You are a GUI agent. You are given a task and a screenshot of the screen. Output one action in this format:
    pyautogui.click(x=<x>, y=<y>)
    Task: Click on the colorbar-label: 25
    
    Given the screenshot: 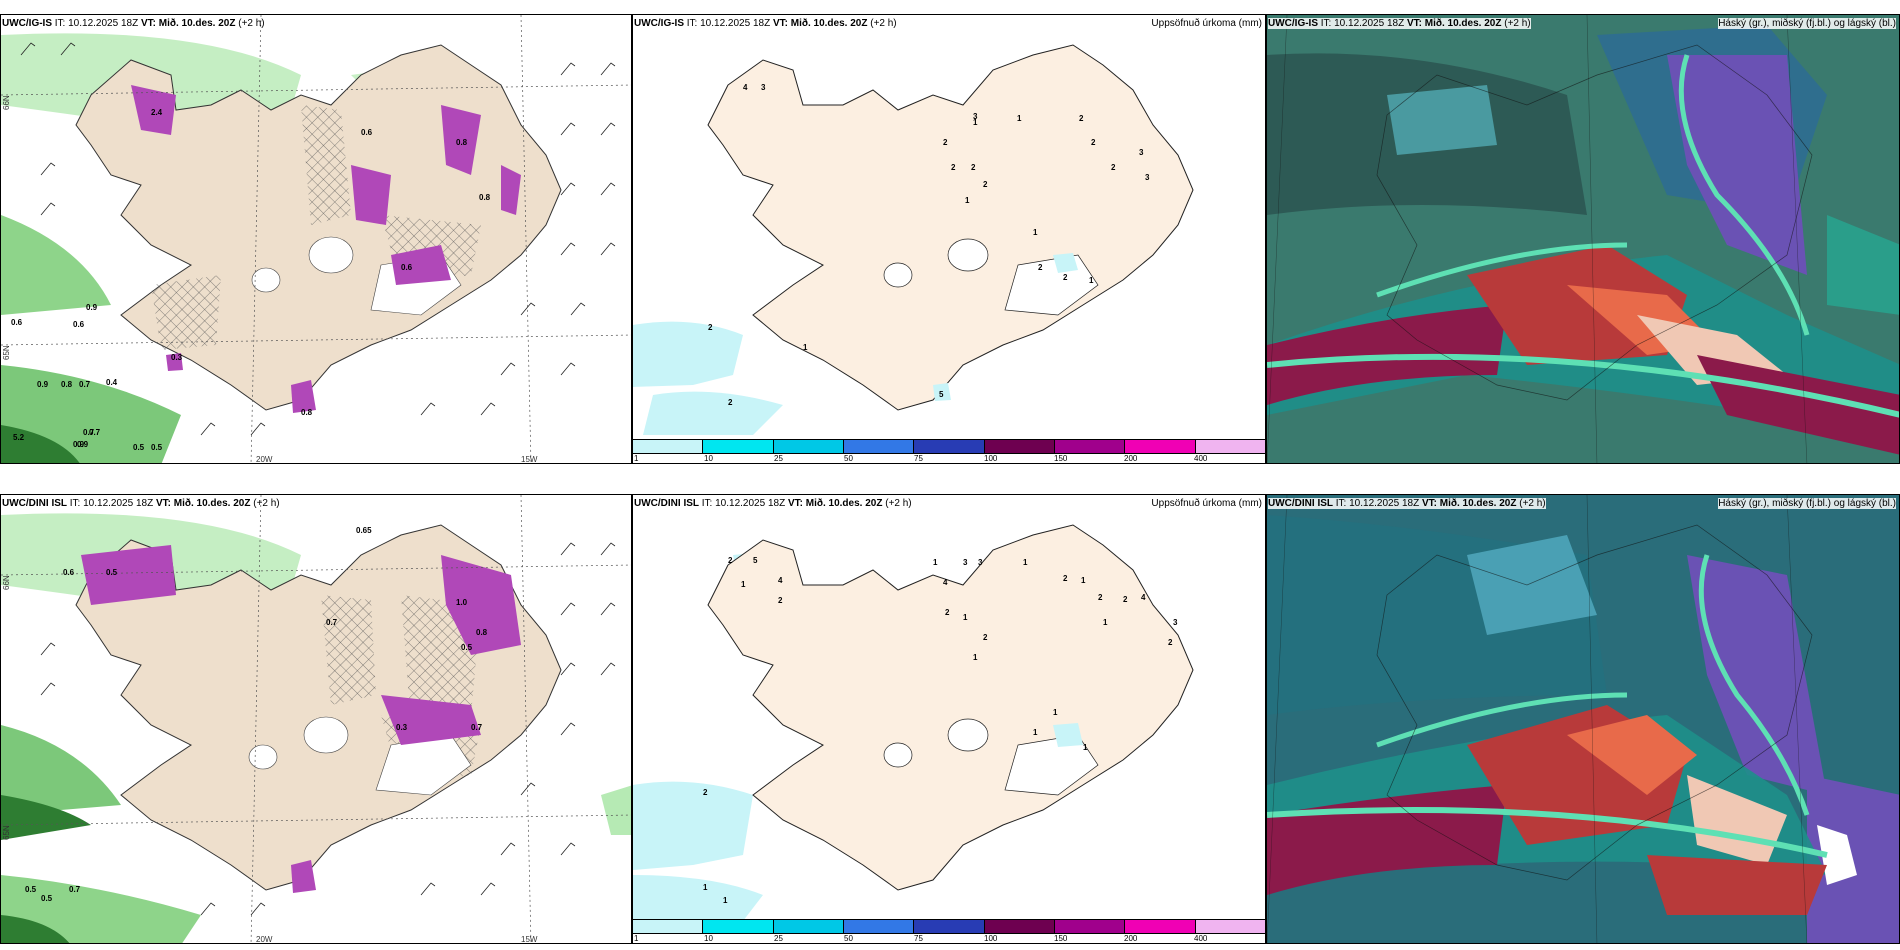 What is the action you would take?
    pyautogui.click(x=778, y=458)
    